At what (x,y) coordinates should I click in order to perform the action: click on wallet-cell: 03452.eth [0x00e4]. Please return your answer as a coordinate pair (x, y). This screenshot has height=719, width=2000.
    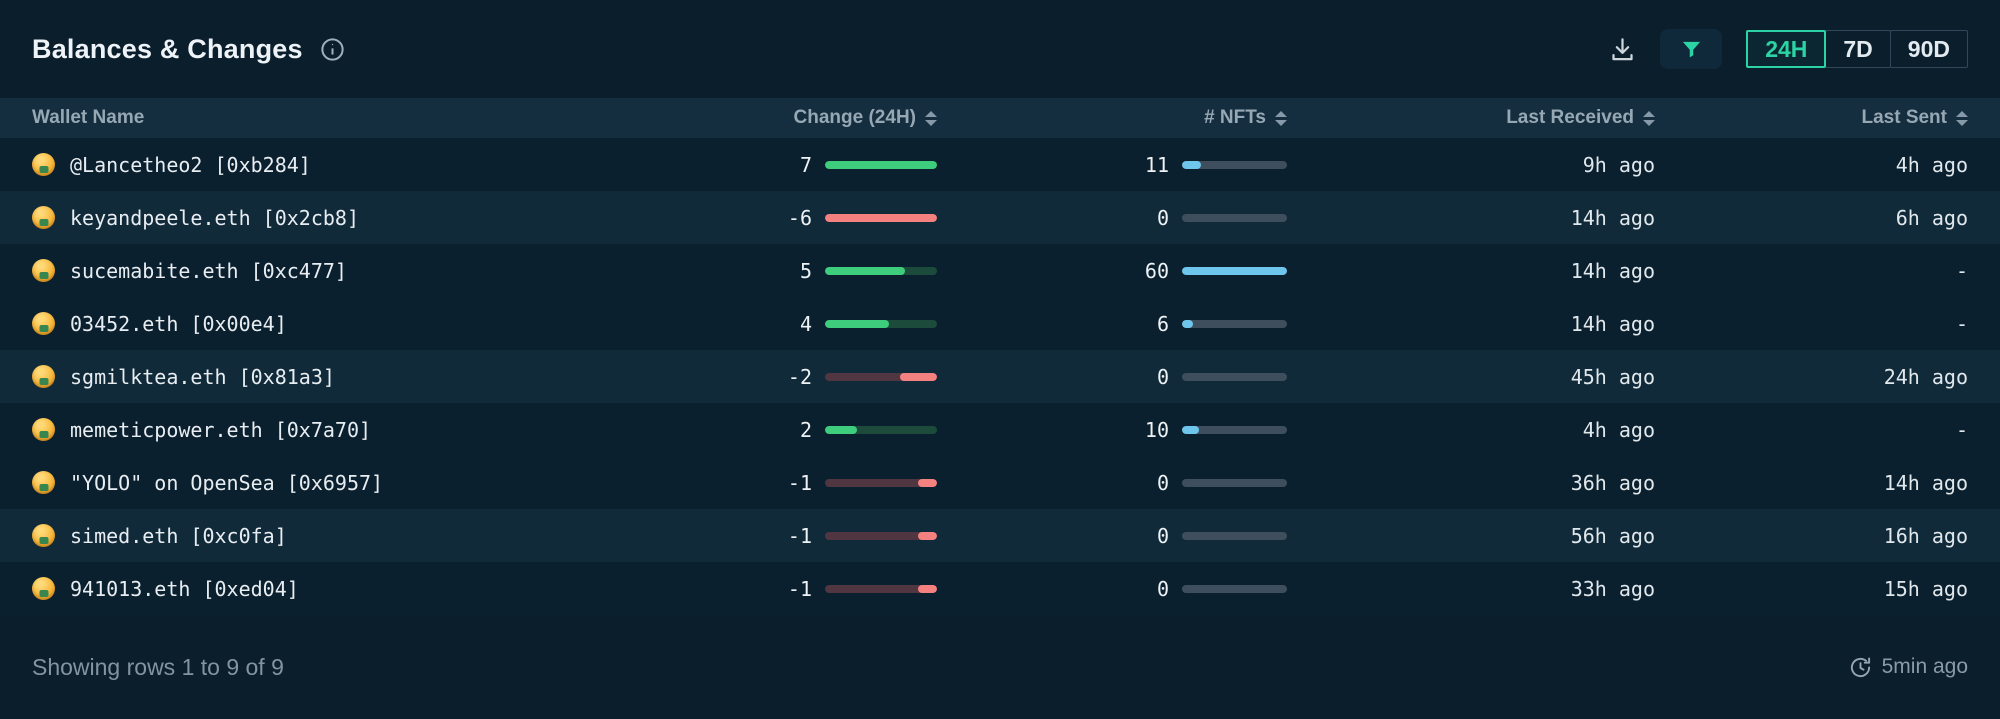
    Looking at the image, I should click on (297, 324).